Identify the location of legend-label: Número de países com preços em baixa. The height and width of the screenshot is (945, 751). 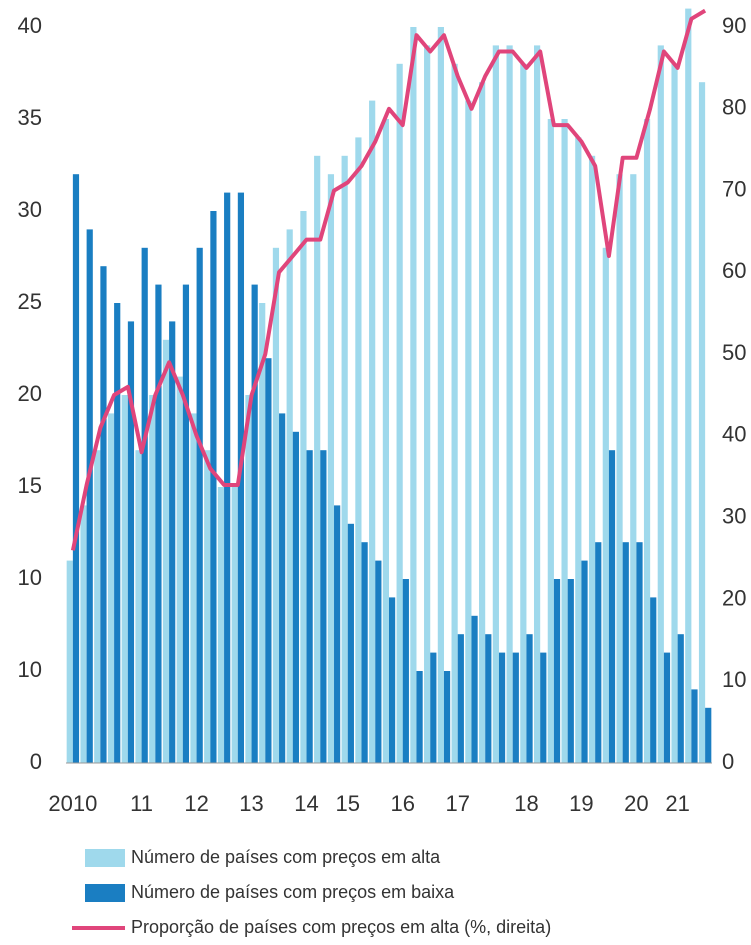
(293, 892).